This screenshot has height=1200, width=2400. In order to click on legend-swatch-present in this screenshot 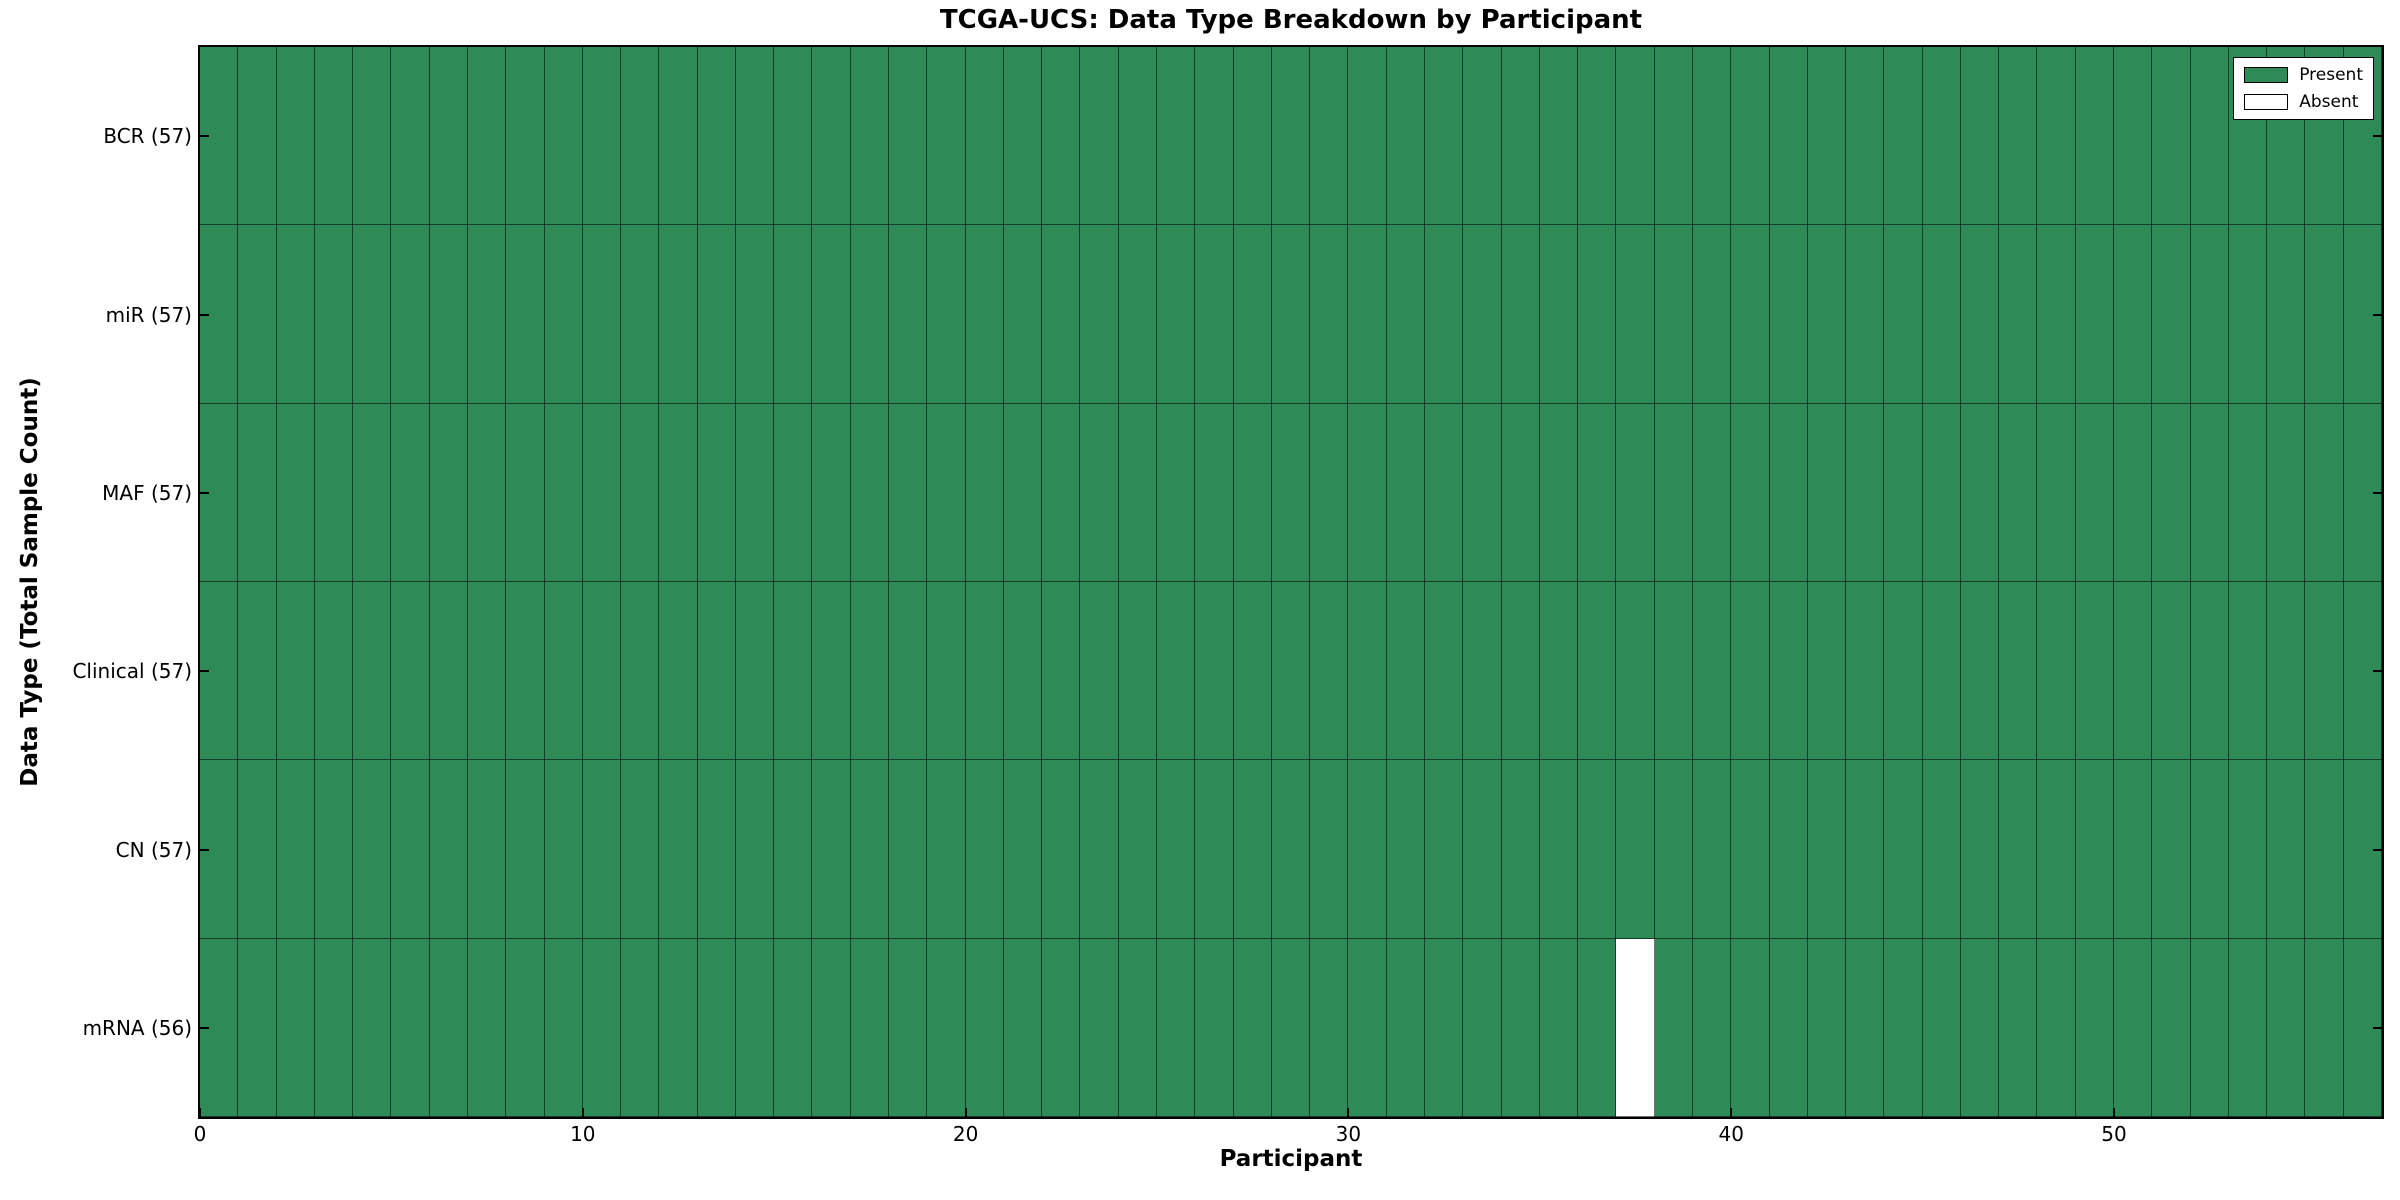, I will do `click(2266, 75)`.